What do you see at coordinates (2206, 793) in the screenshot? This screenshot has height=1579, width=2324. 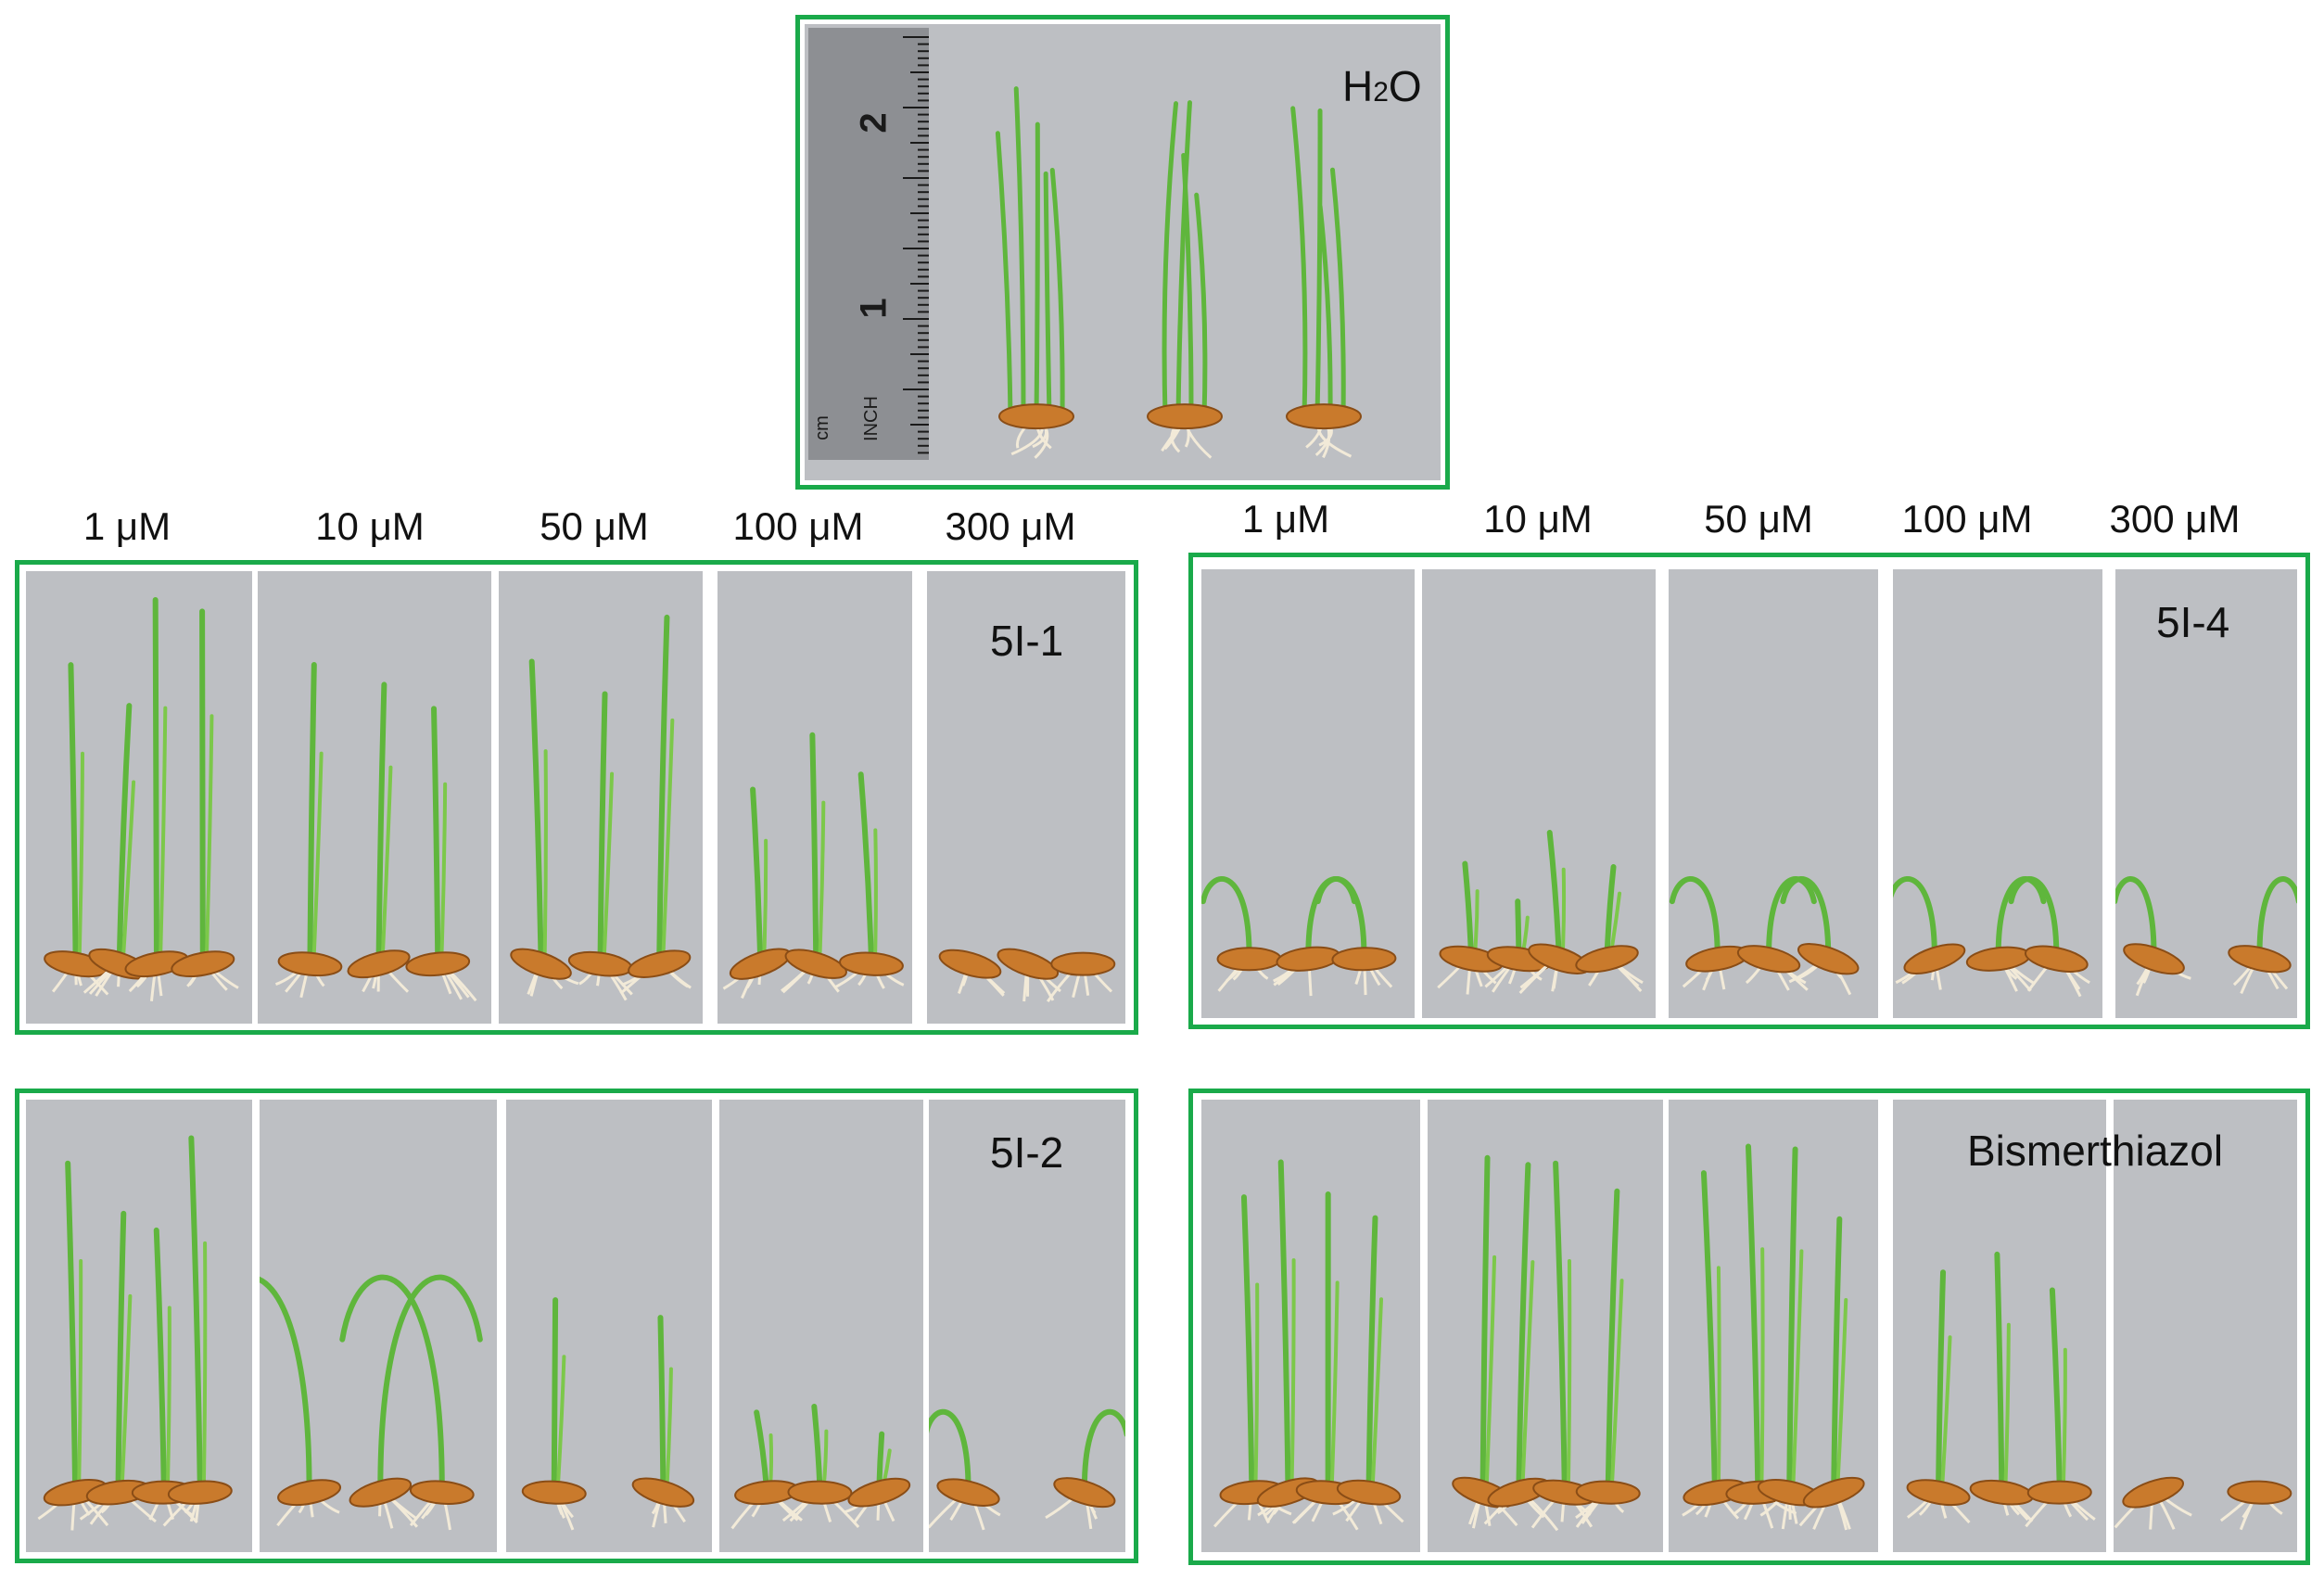 I see `5I-4-300uM-photo` at bounding box center [2206, 793].